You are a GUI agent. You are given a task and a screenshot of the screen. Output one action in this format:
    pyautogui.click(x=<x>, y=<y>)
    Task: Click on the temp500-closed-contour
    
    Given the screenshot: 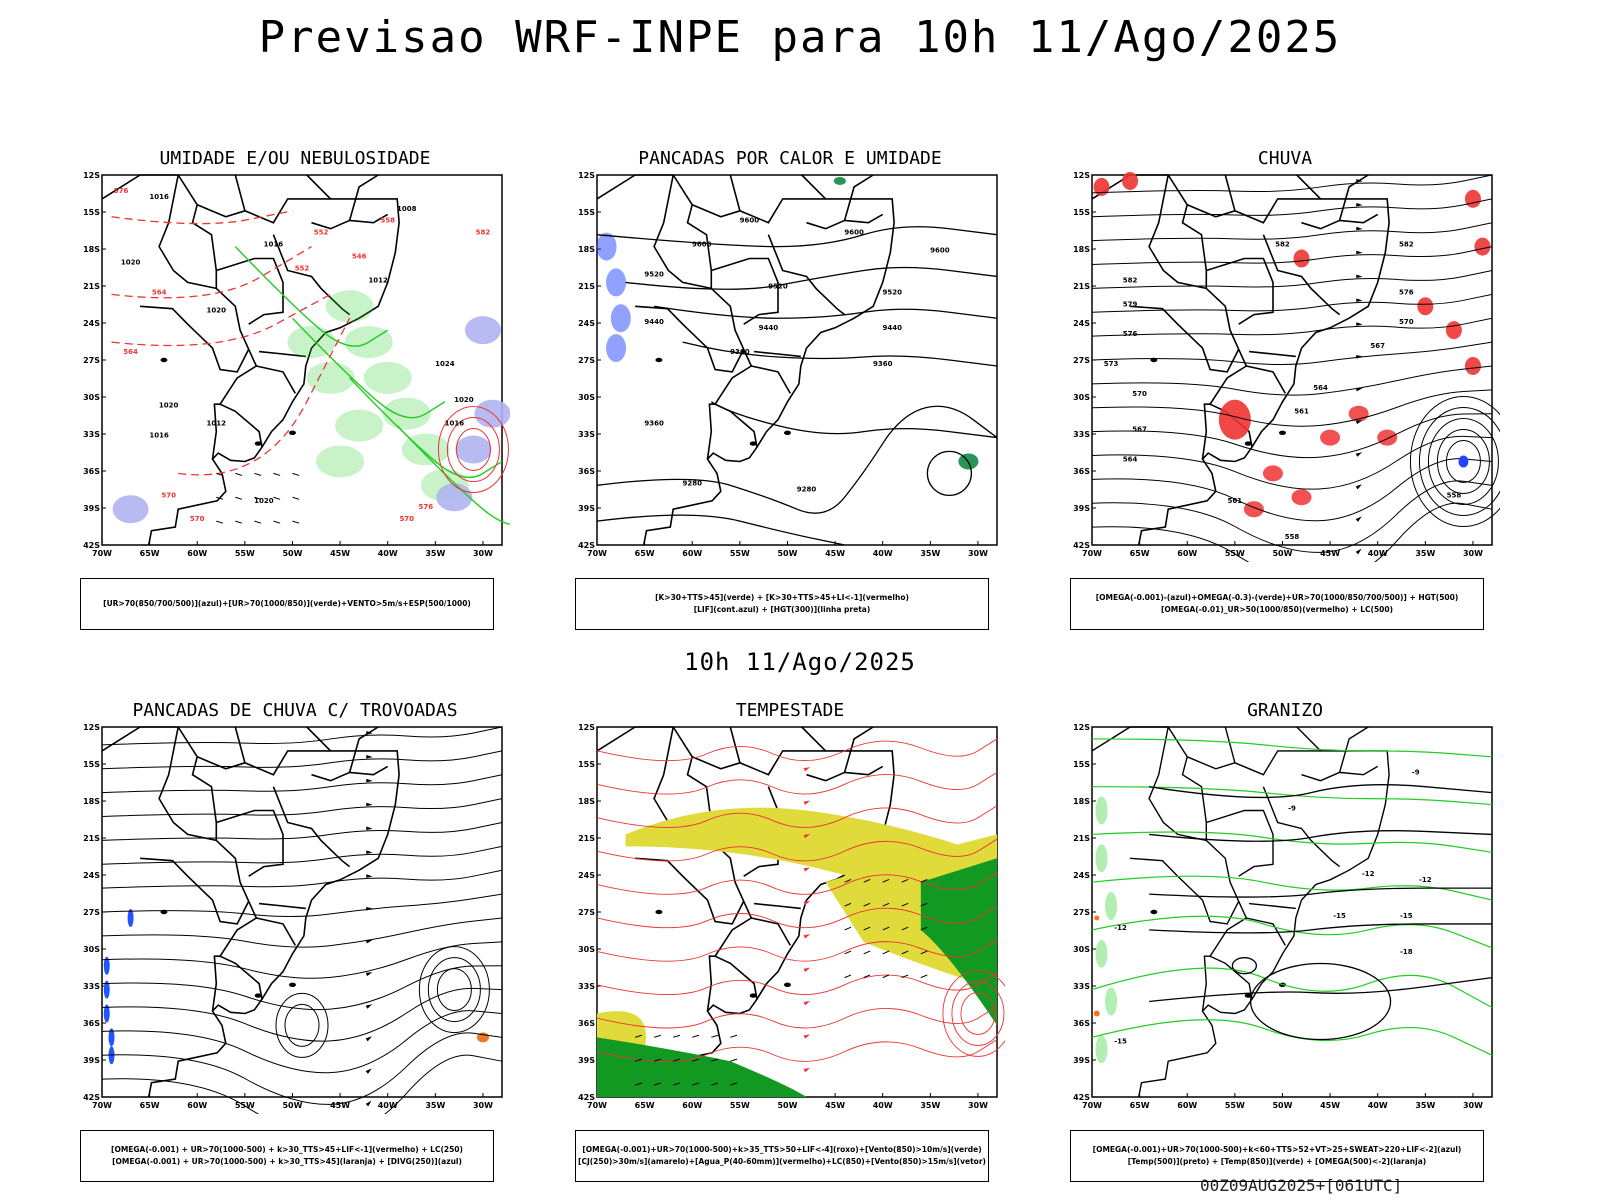 What is the action you would take?
    pyautogui.click(x=1320, y=1001)
    